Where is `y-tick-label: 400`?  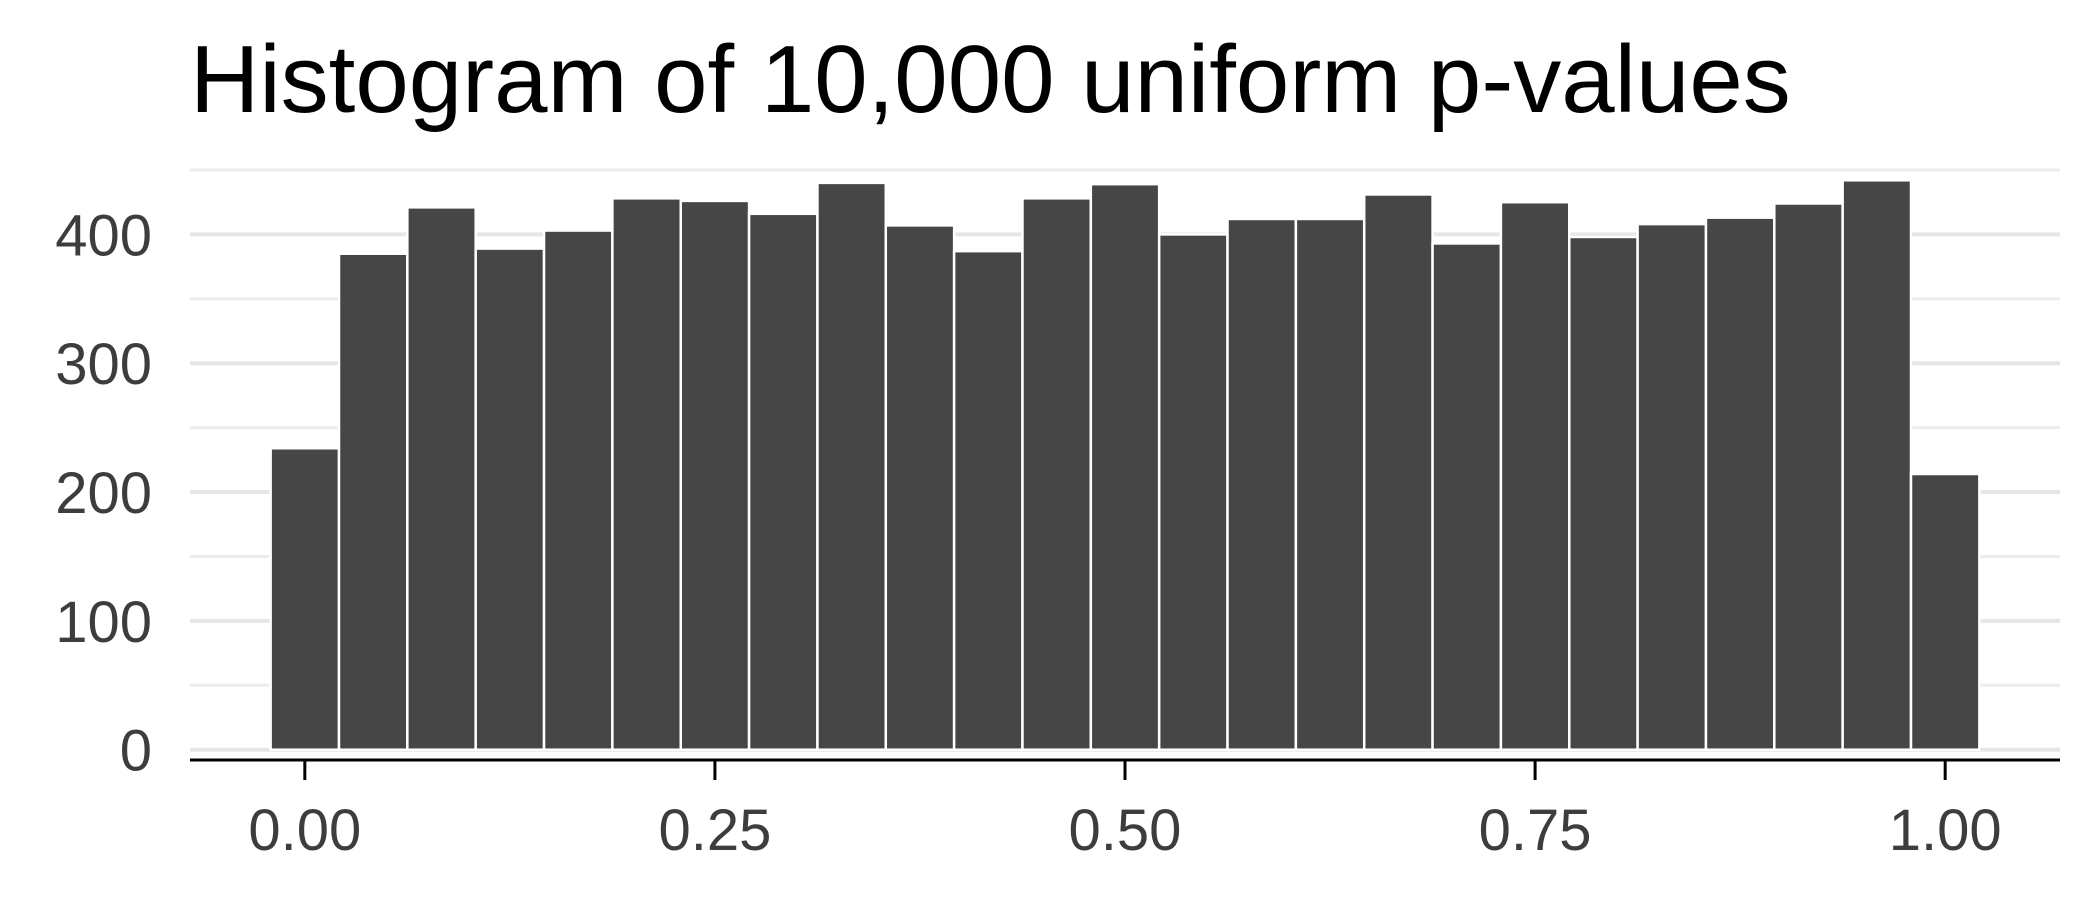 y-tick-label: 400 is located at coordinates (103, 235).